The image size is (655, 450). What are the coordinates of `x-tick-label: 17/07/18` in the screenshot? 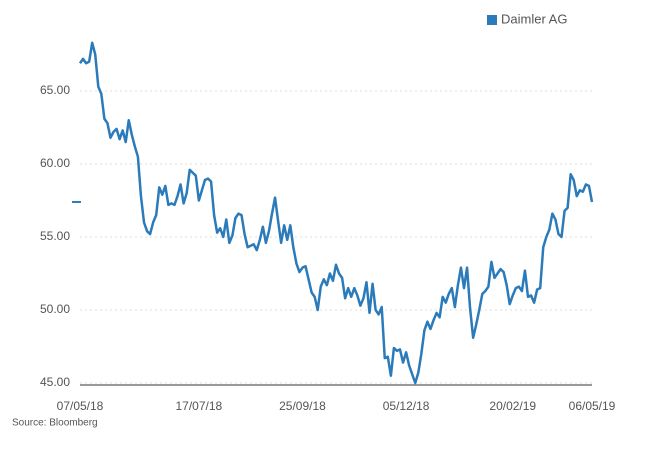 It's located at (198, 406).